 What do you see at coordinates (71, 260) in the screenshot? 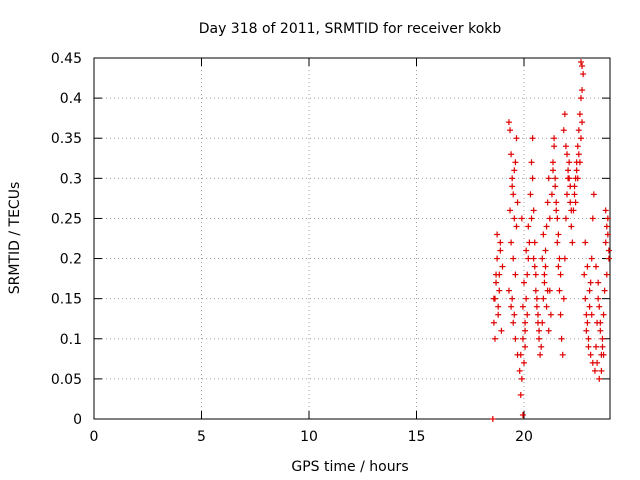
I see `y-tick-label: 0.2` at bounding box center [71, 260].